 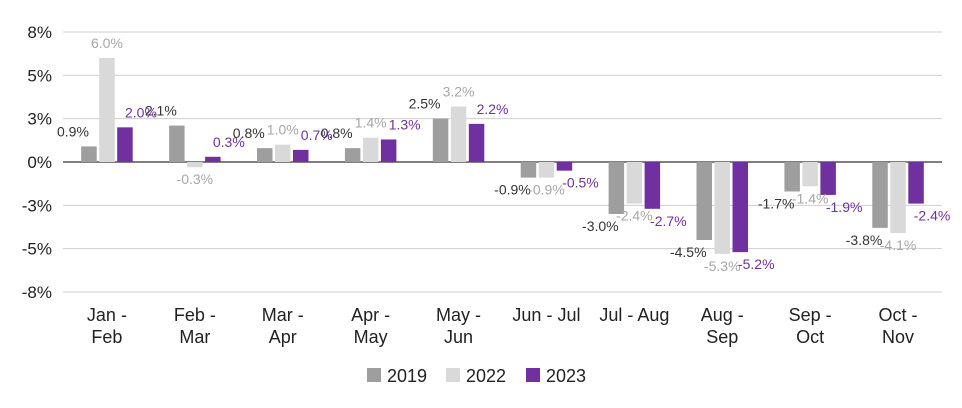 What do you see at coordinates (37, 205) in the screenshot?
I see `y-tick-label: -3%` at bounding box center [37, 205].